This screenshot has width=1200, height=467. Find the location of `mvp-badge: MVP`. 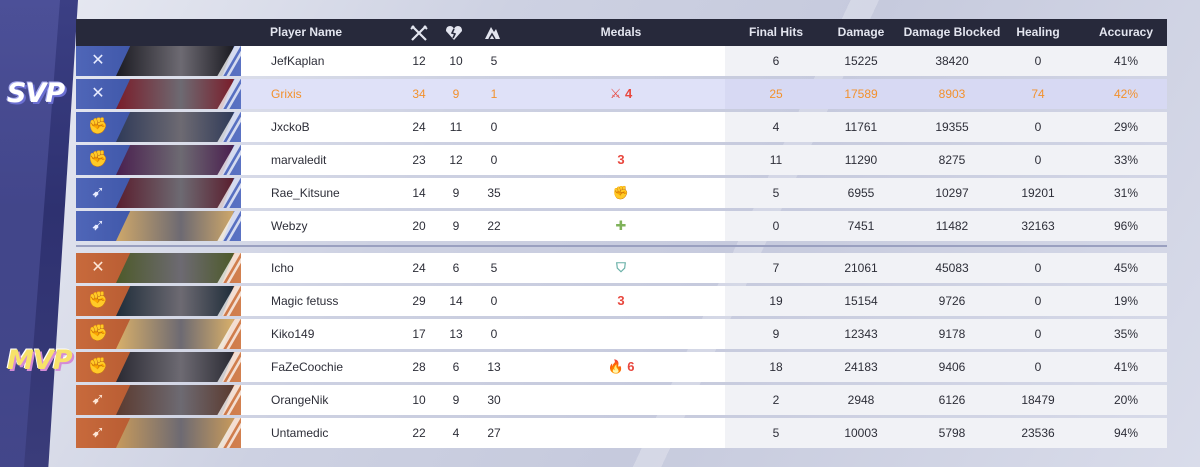

mvp-badge: MVP is located at coordinates (40, 360).